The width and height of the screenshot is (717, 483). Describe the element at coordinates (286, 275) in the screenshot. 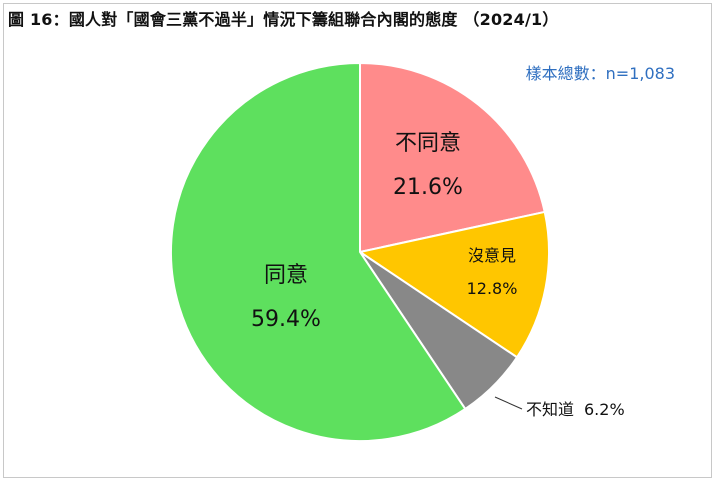

I see `slice-label-agree-name: 同意` at that location.